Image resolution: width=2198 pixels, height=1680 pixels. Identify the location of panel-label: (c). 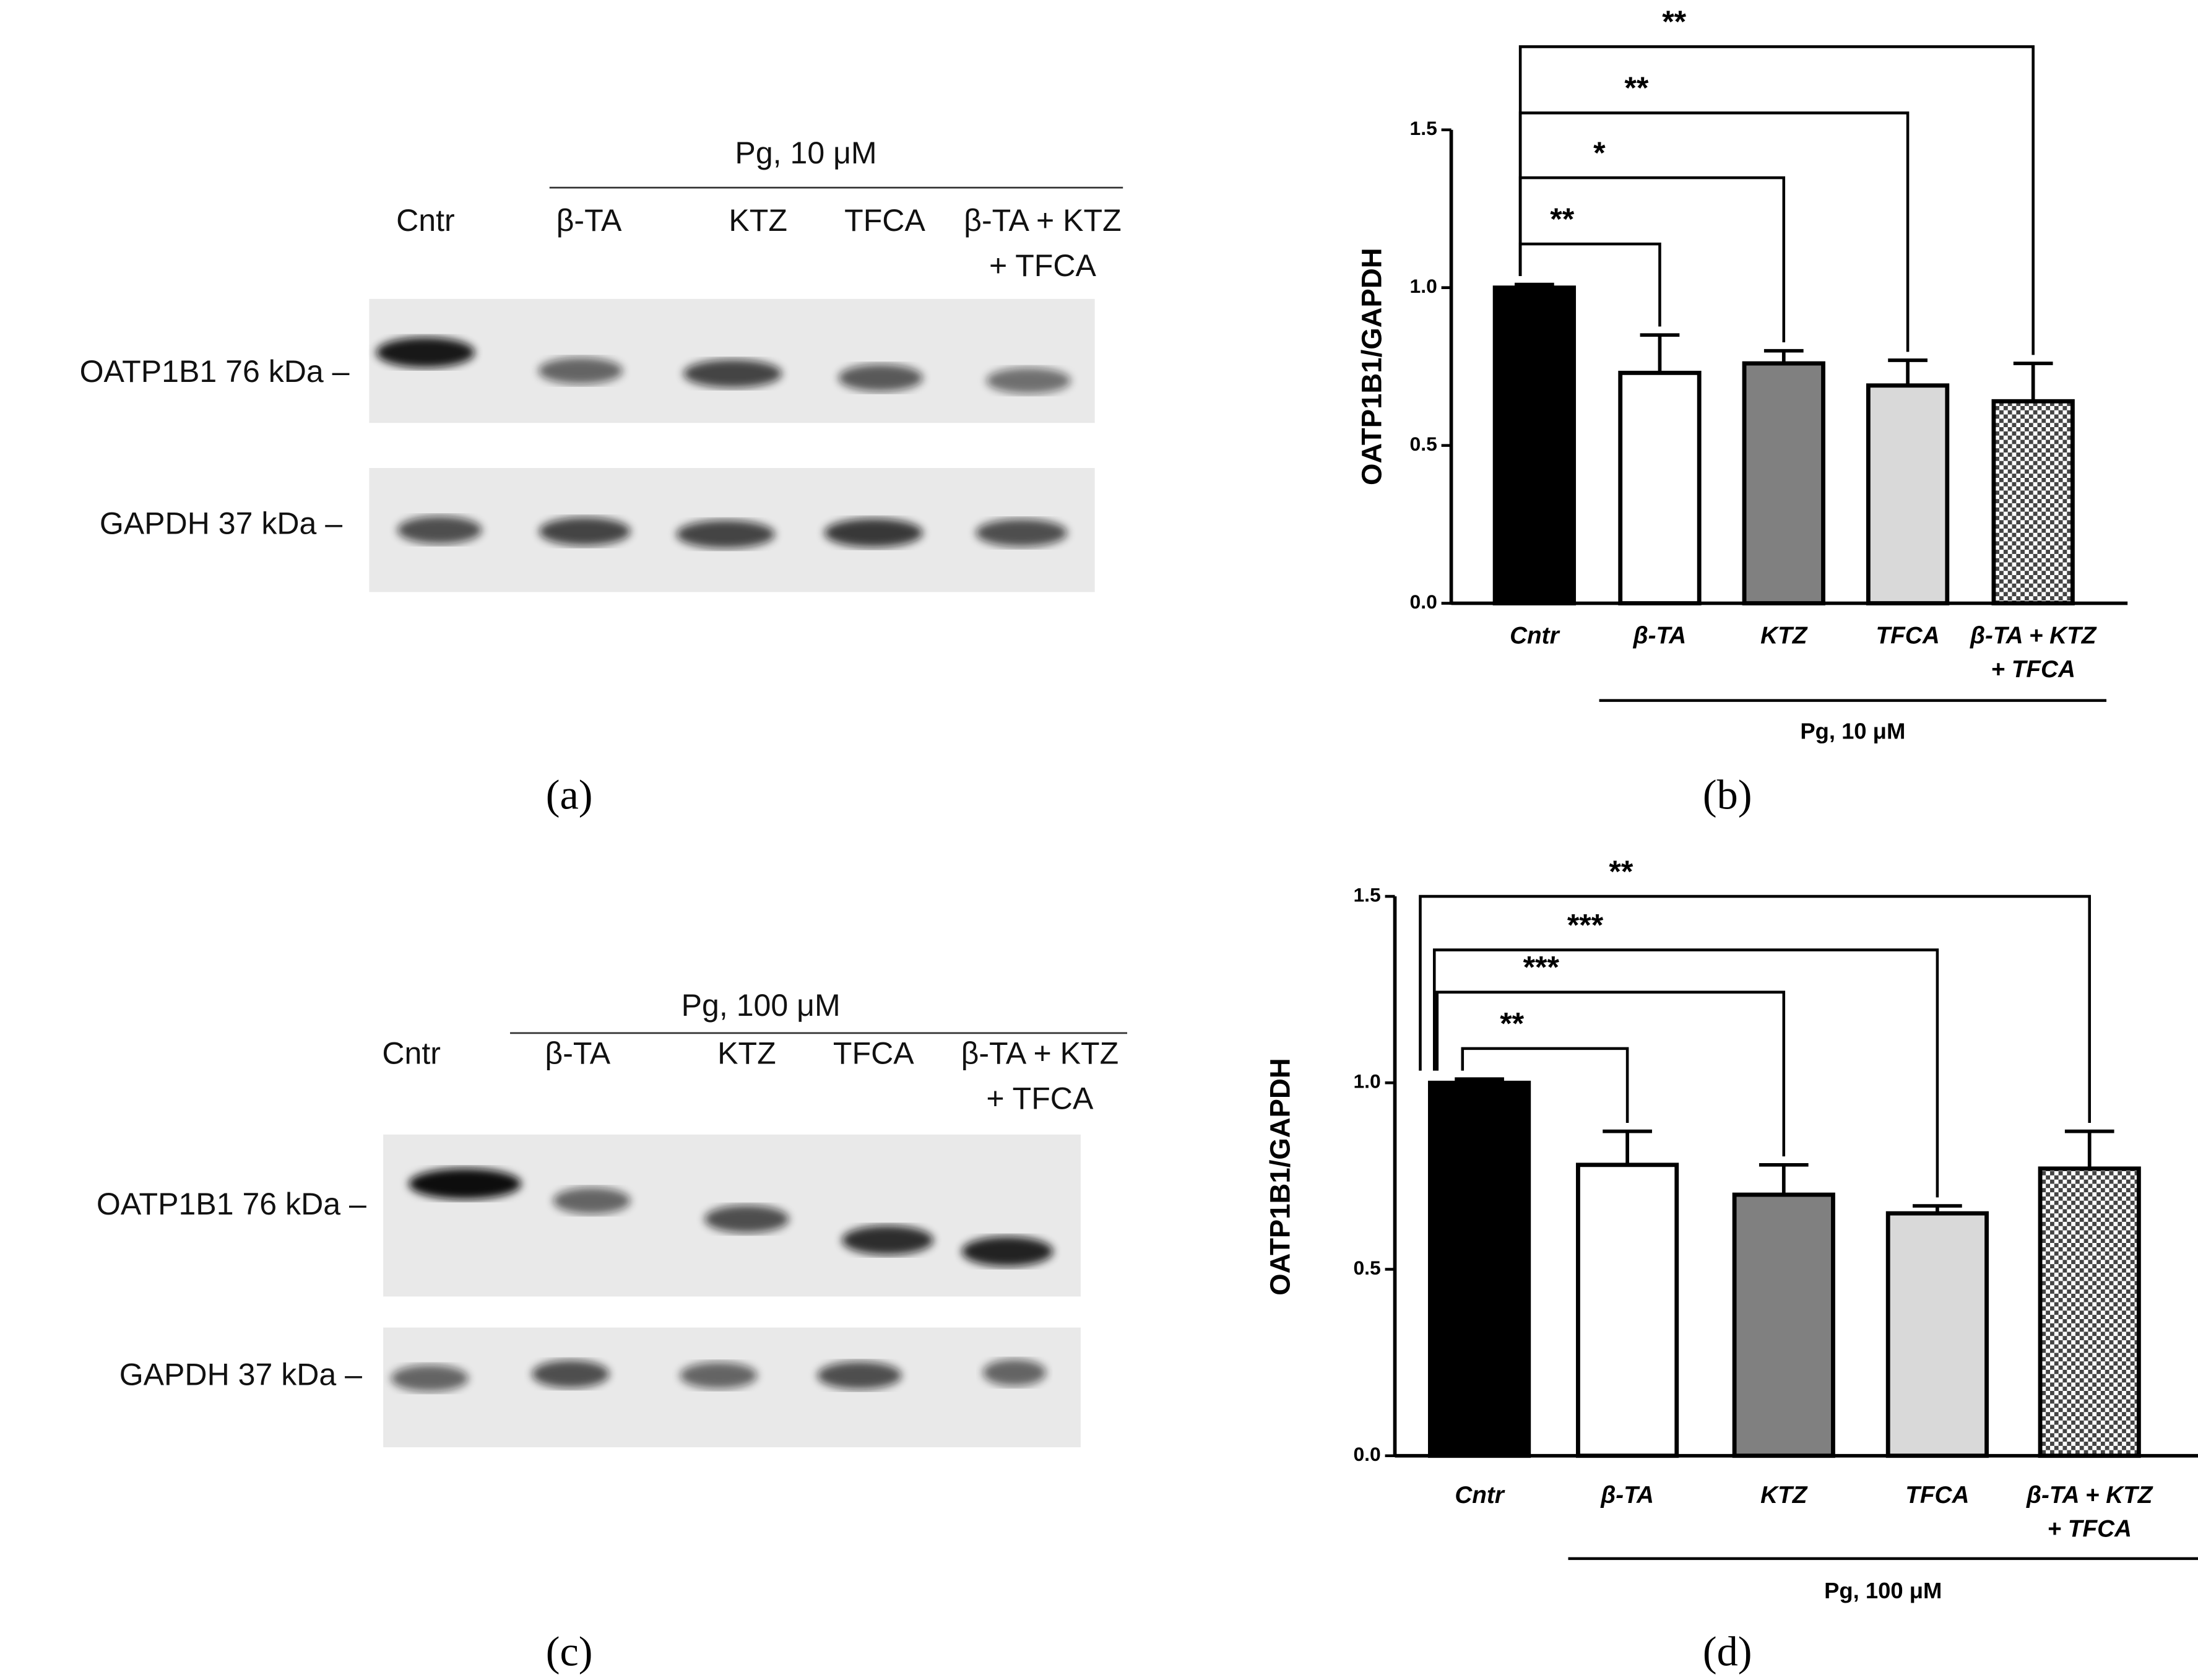
(569, 1652).